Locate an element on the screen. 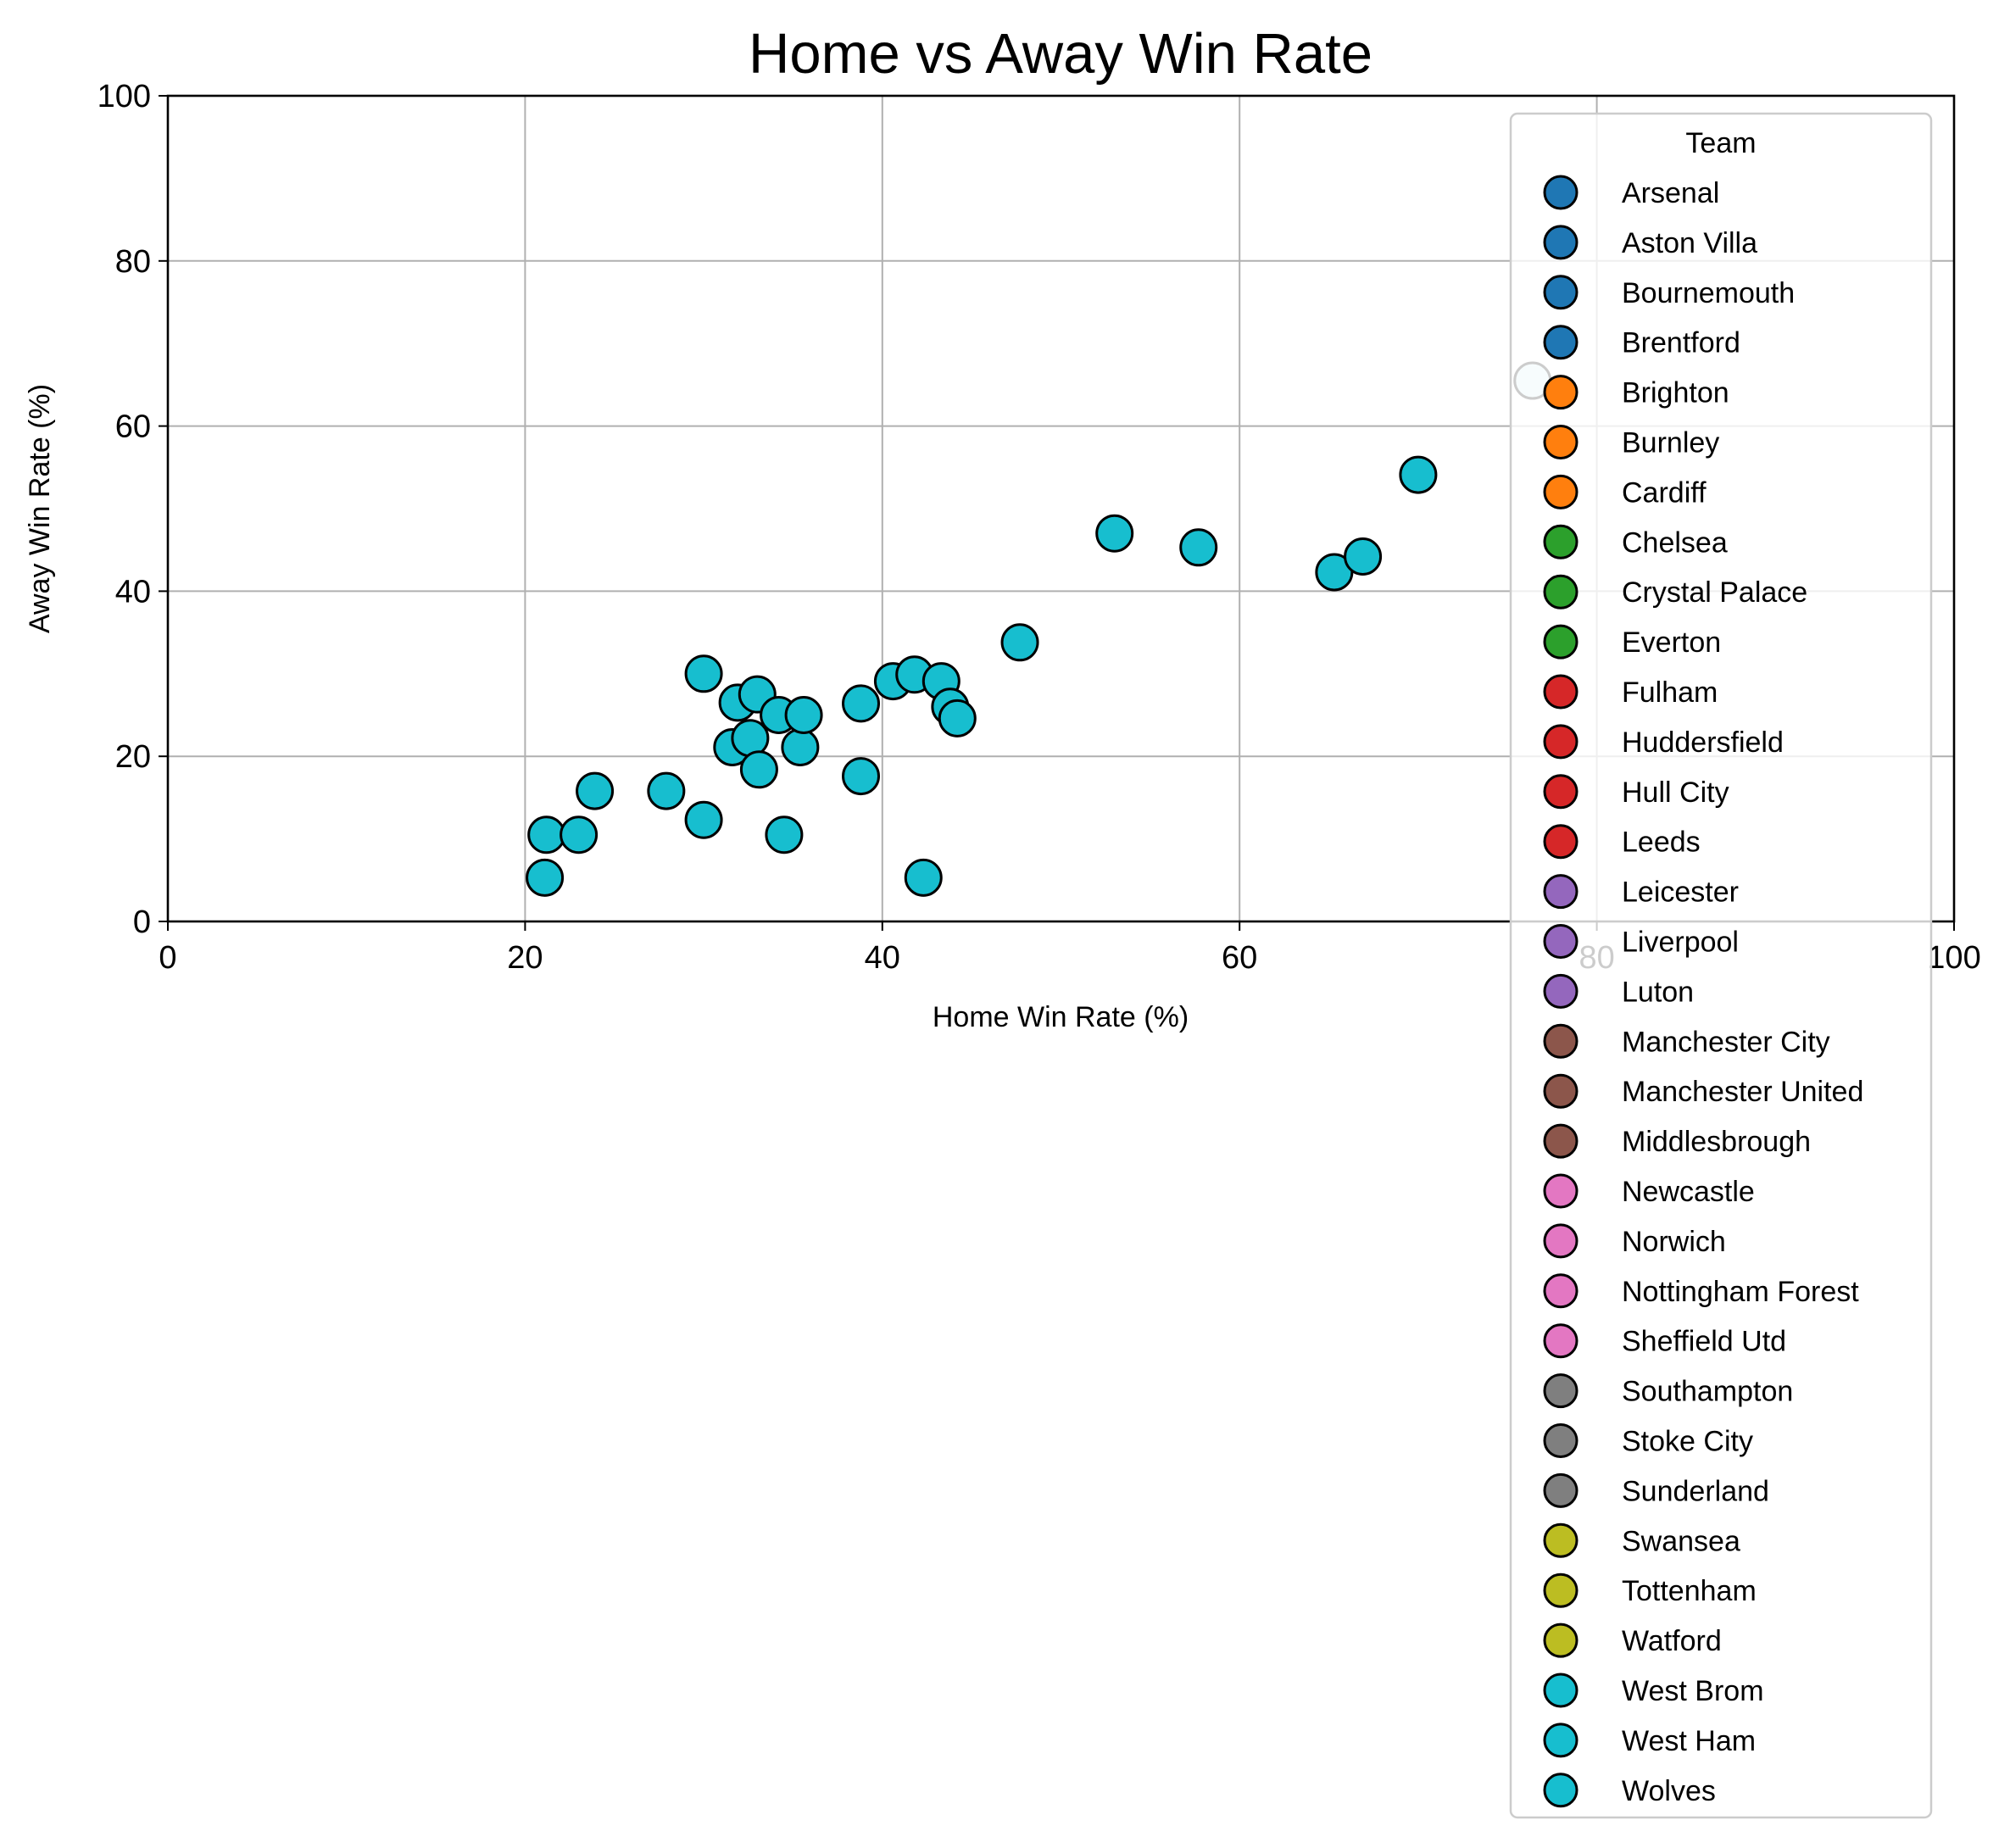 The height and width of the screenshot is (1848, 2010). legend-title: Team is located at coordinates (1720, 143).